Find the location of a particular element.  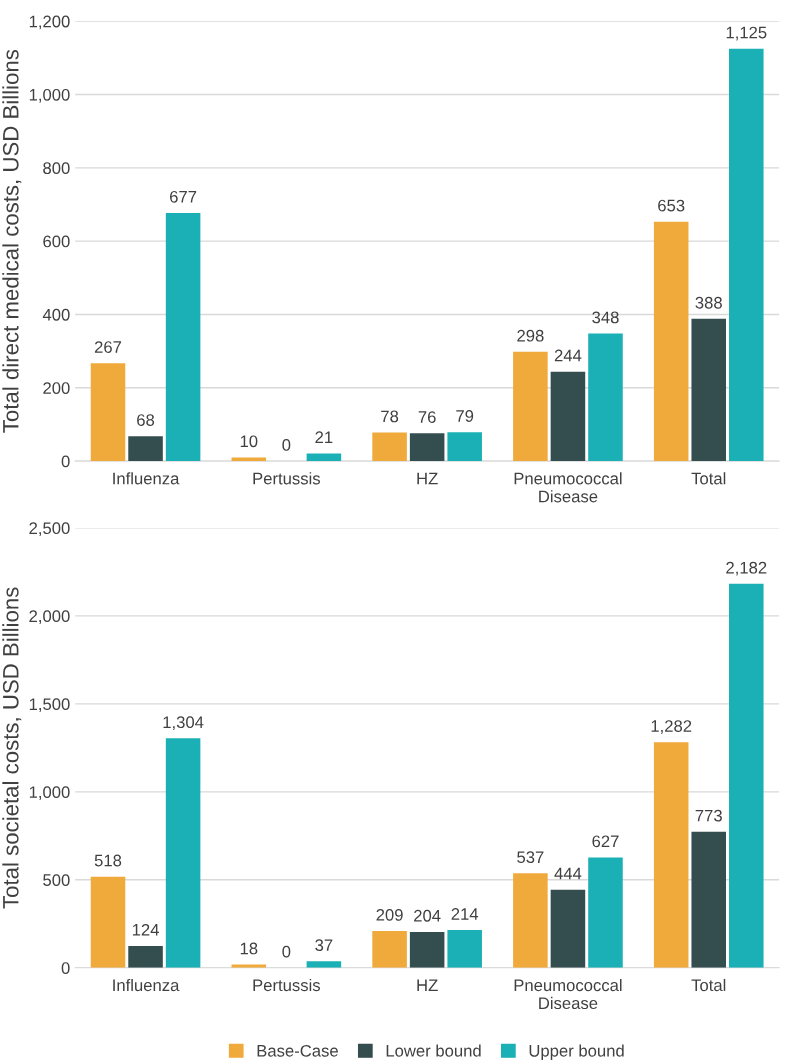

y-tick-label: 2,000 is located at coordinates (49, 617).